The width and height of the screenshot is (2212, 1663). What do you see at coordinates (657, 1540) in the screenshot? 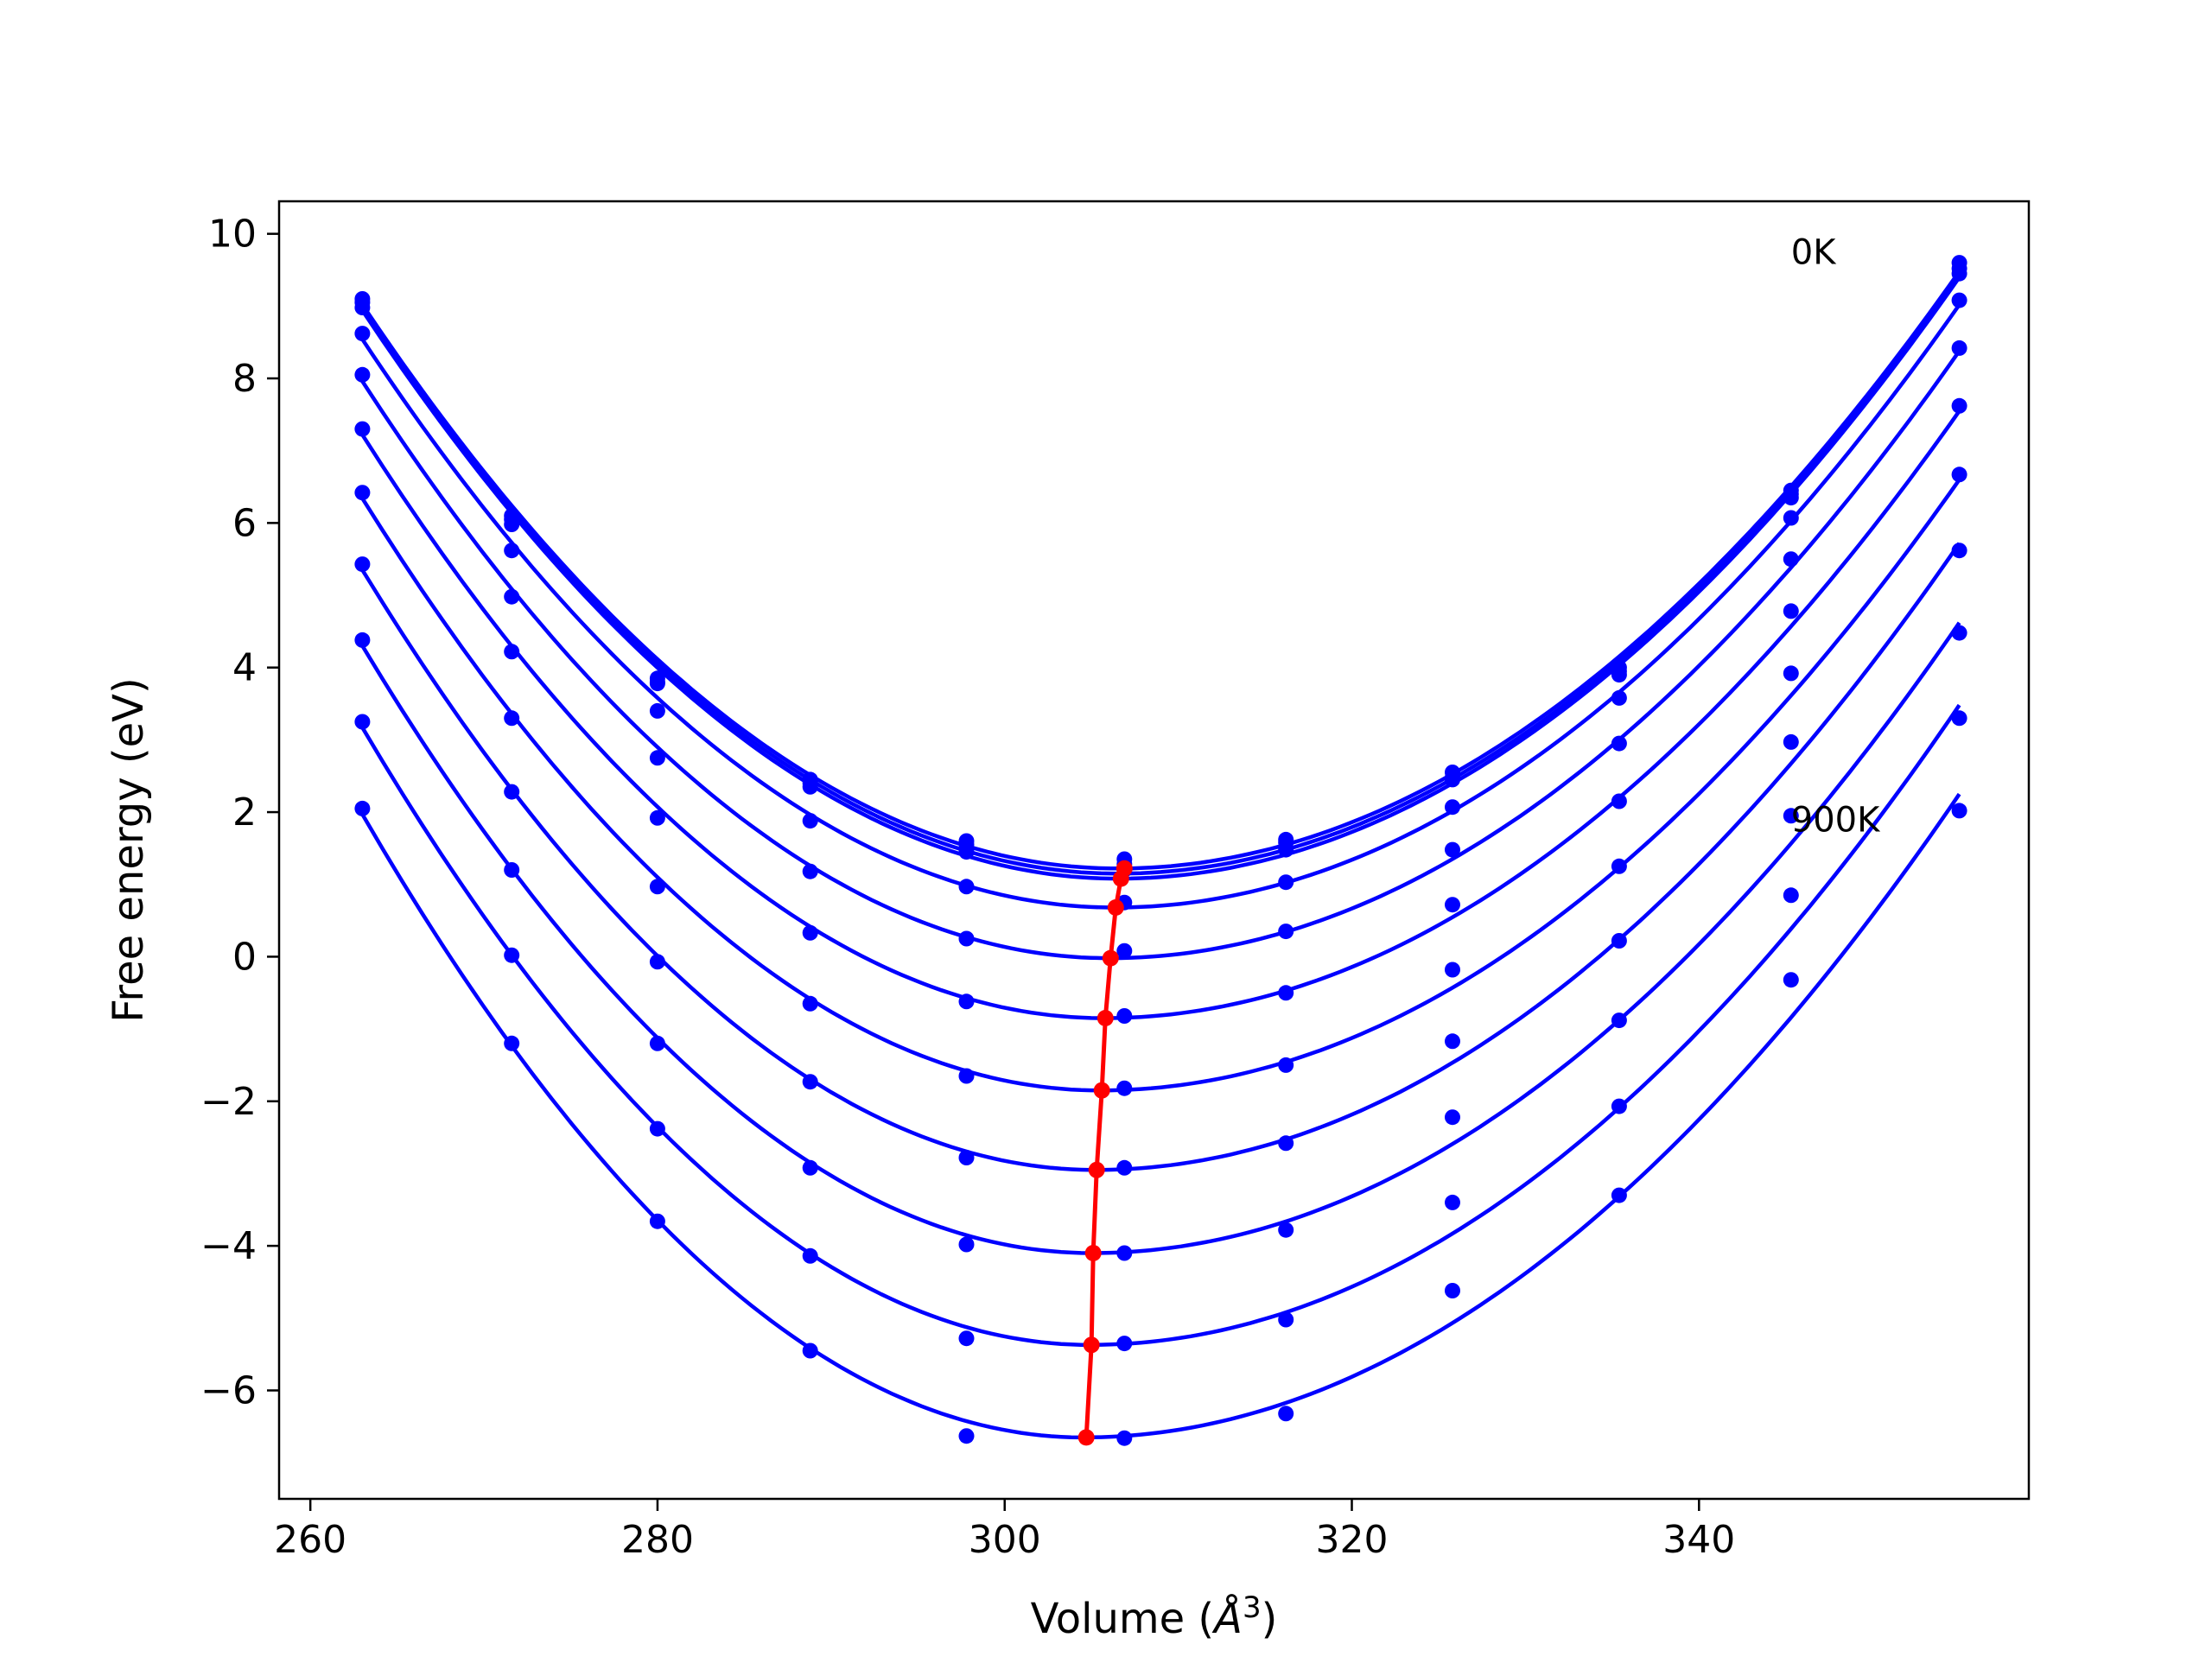
I see `x-tick-label: 280` at bounding box center [657, 1540].